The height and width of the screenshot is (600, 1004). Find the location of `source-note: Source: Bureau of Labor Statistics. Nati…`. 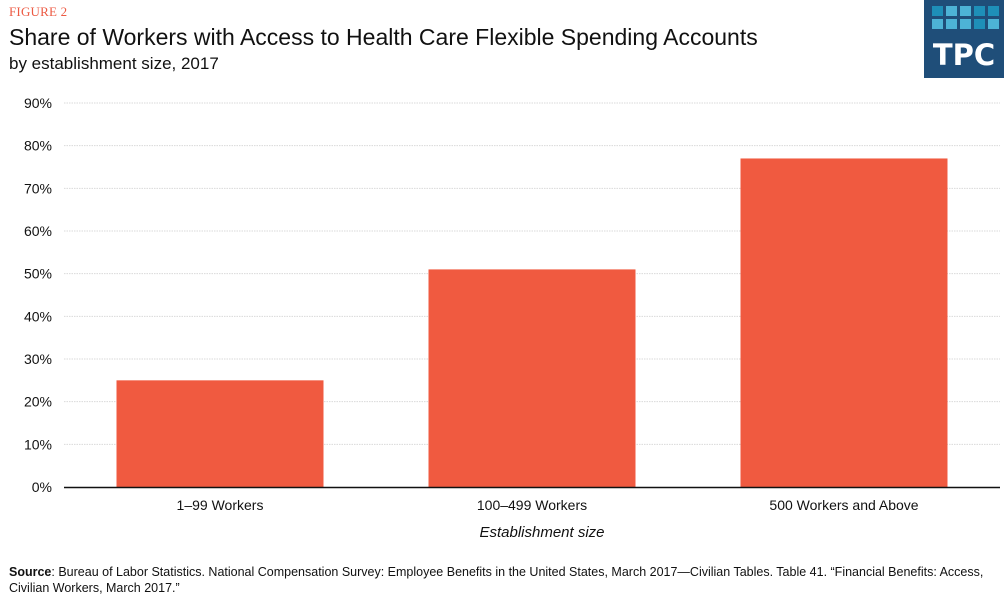

source-note: Source: Bureau of Labor Statistics. Nati… is located at coordinates (499, 580).